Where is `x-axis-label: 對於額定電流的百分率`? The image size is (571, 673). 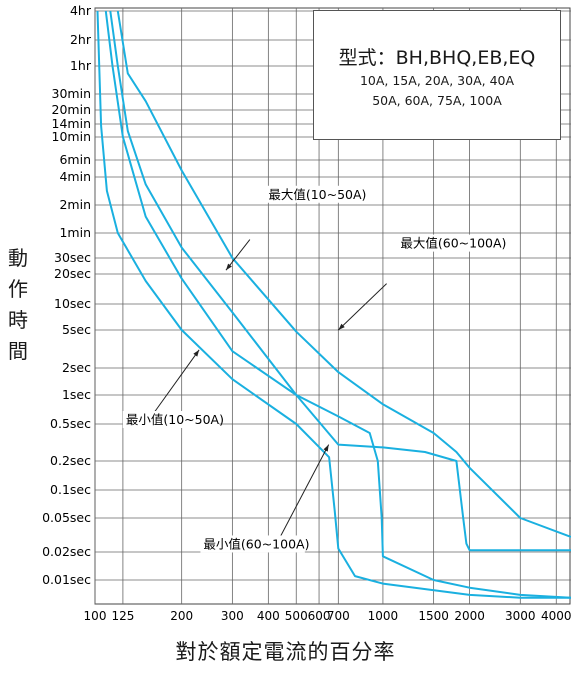
x-axis-label: 對於額定電流的百分率 is located at coordinates (285, 652).